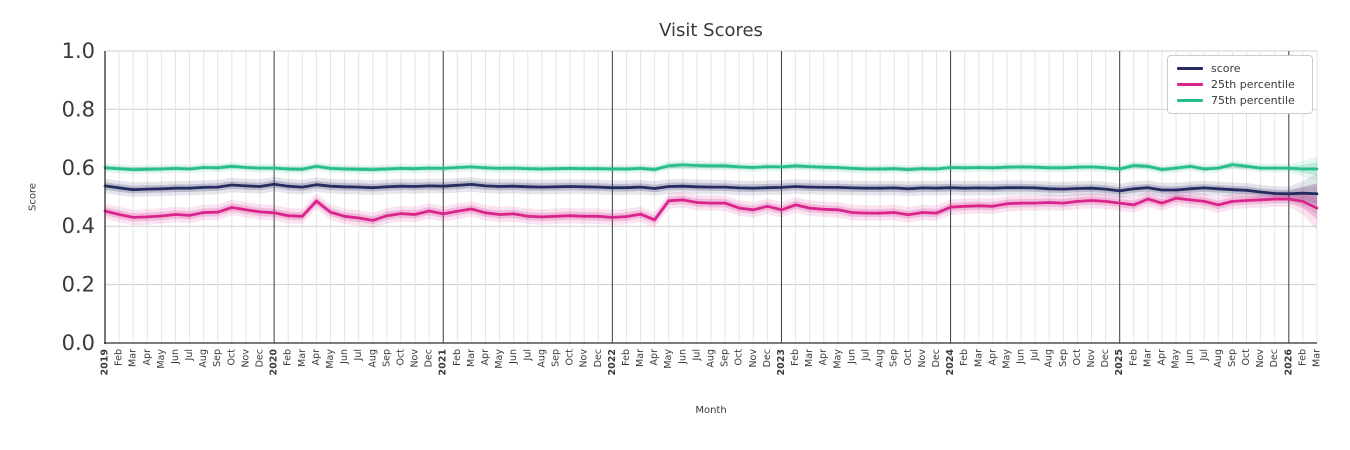  I want to click on legend-label-25th-percentile: 25th percentile, so click(1253, 84).